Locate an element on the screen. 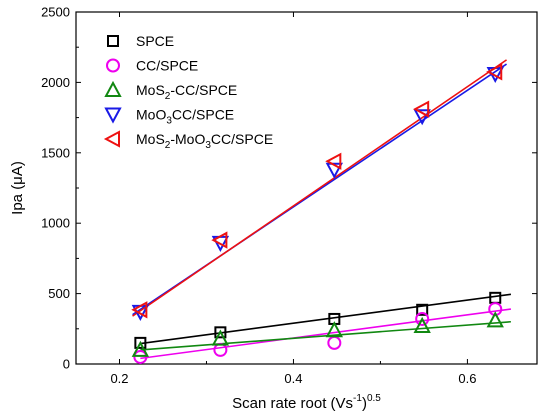  y-tick-label: 500 is located at coordinates (59, 293).